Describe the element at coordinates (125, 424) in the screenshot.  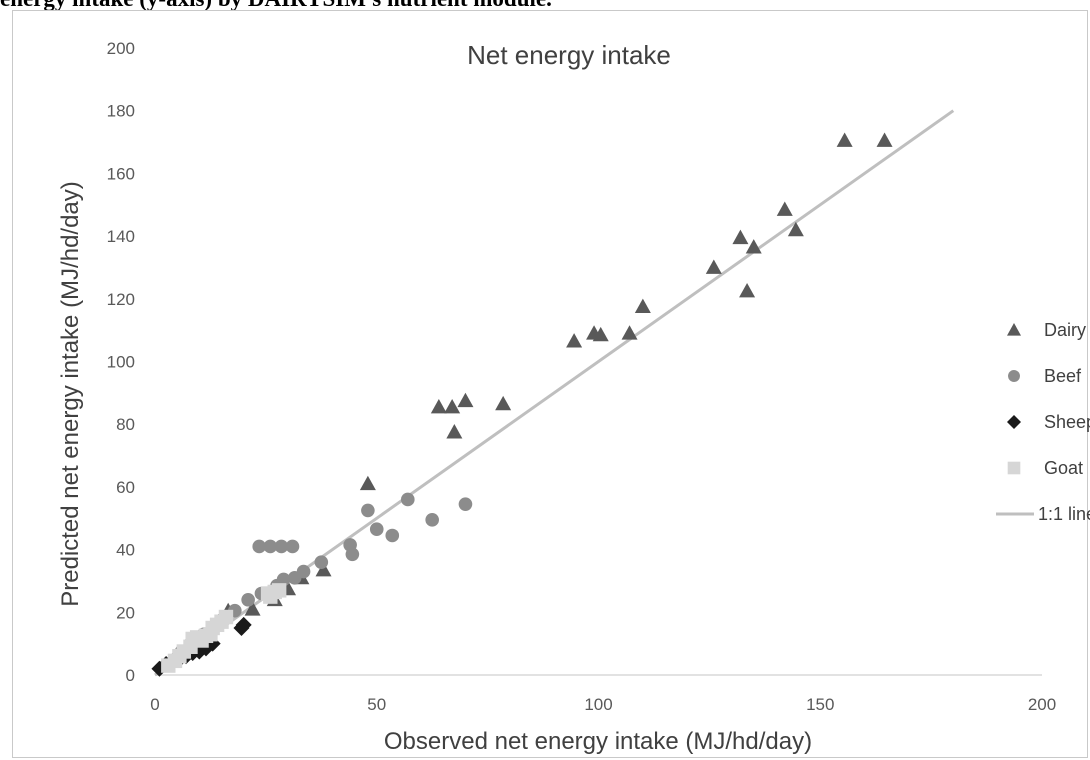
I see `y-tick-label: 80` at that location.